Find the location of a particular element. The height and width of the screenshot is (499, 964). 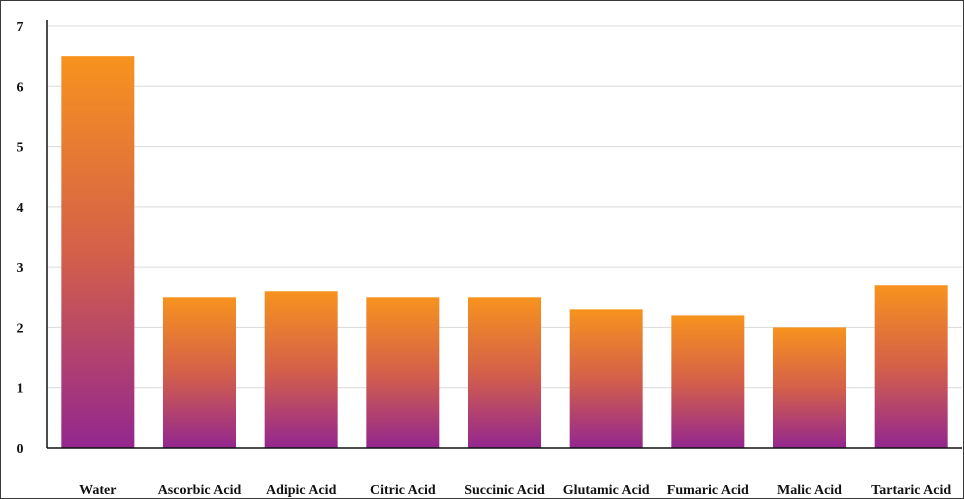

bar-citric-acid is located at coordinates (403, 372).